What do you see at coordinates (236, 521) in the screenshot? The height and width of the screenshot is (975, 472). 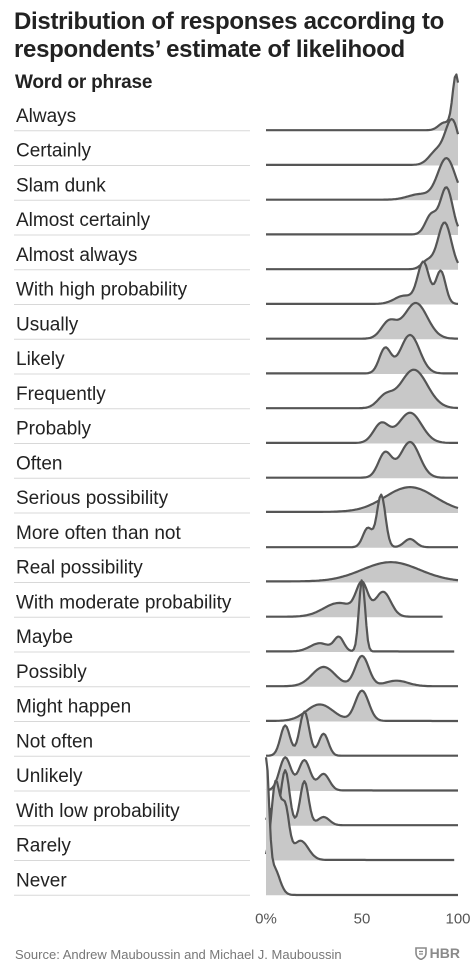 I see `ridge-row-more-often-than-not: More often than not` at bounding box center [236, 521].